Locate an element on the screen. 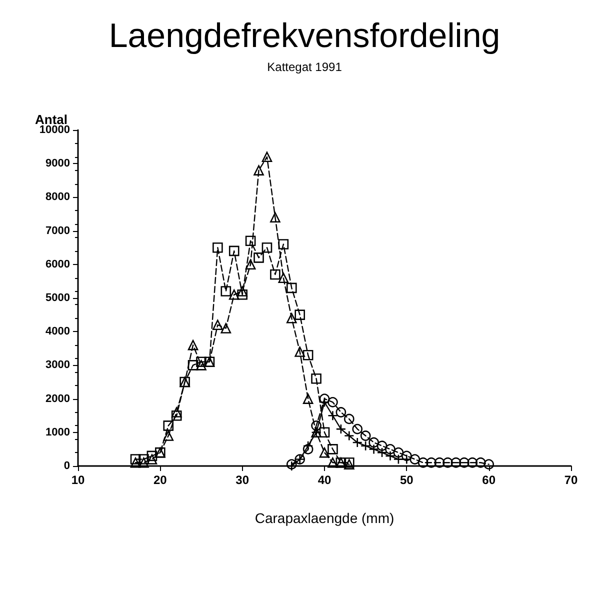 The width and height of the screenshot is (609, 596). y-tick-label: 1000 is located at coordinates (58, 432).